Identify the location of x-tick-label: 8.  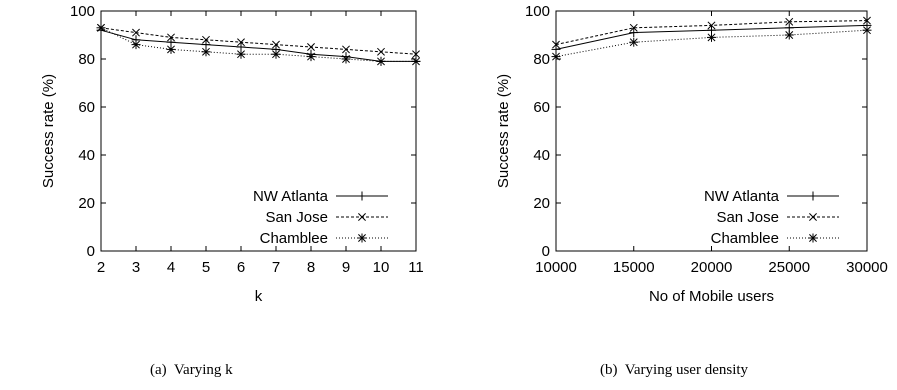
(311, 267).